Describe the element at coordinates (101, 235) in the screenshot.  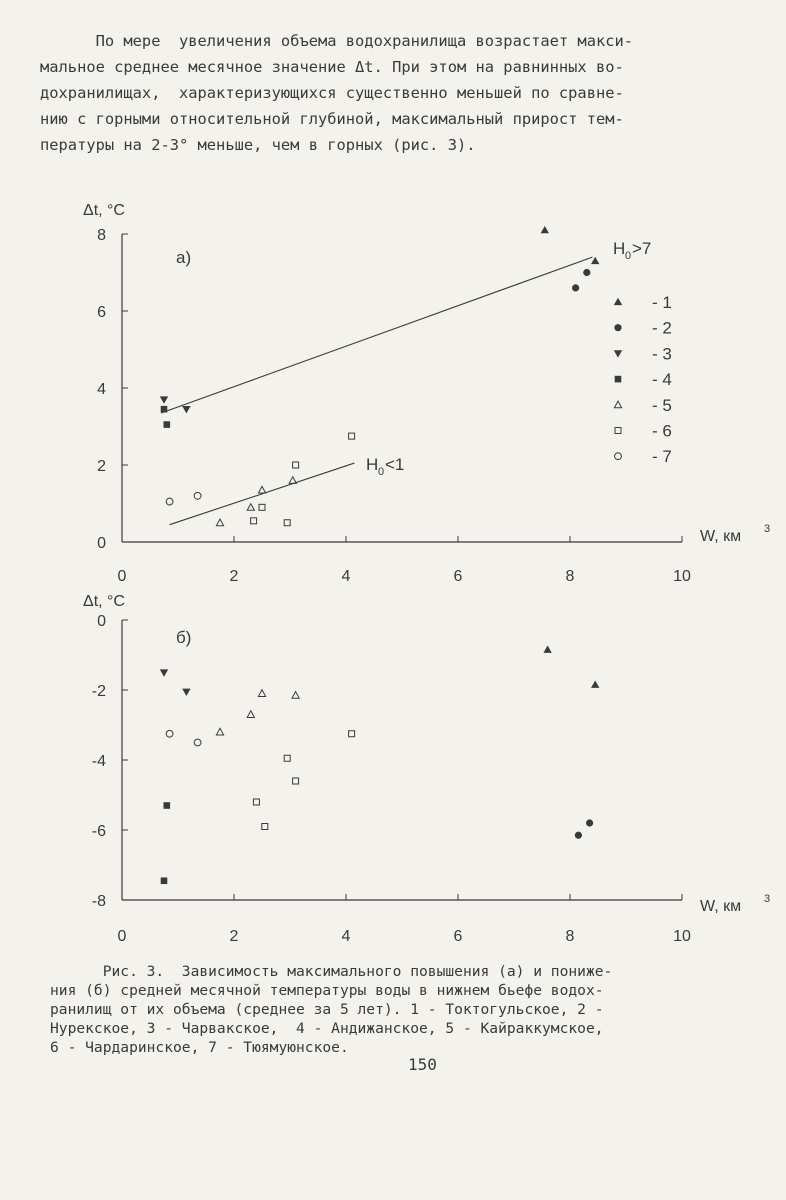
I see `y-tick-label: 8` at that location.